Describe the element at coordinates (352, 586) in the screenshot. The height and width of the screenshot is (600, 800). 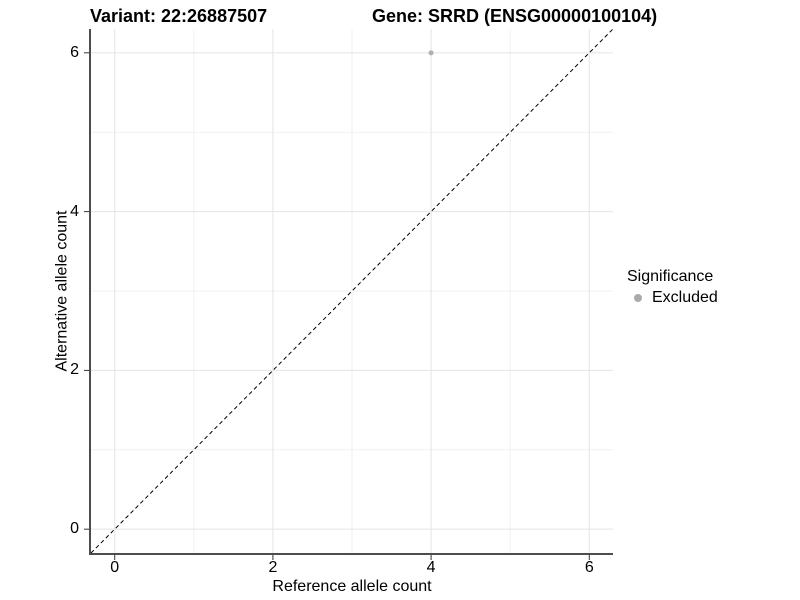
I see `x-axis-title: Reference allele count` at that location.